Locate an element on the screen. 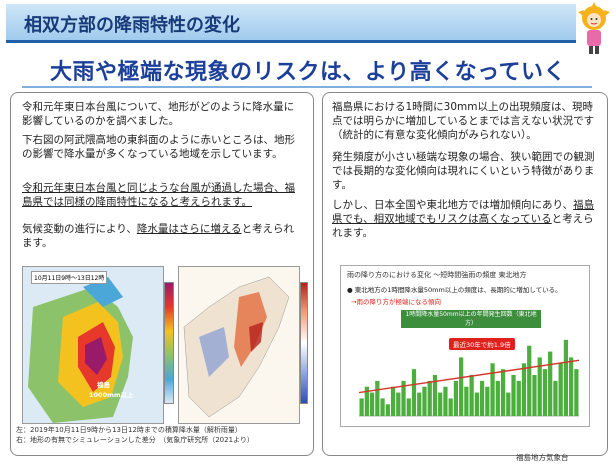  left-paragraph-4b: 降水量はさらに増える is located at coordinates (189, 229).